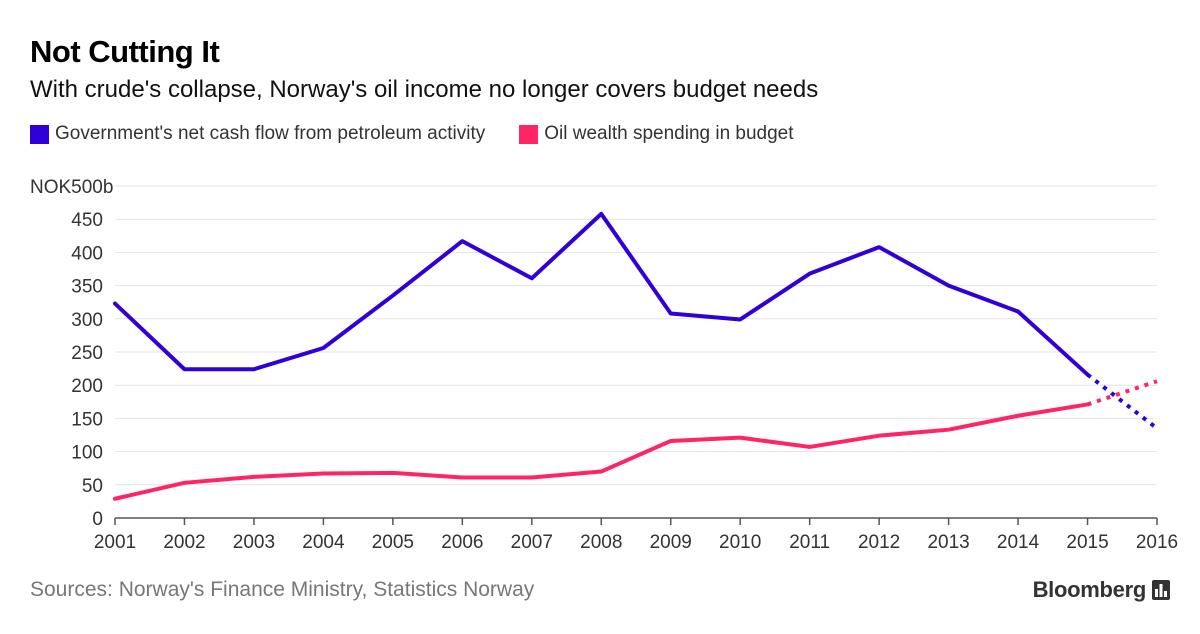  What do you see at coordinates (87, 320) in the screenshot?
I see `y-tick-label: 300` at bounding box center [87, 320].